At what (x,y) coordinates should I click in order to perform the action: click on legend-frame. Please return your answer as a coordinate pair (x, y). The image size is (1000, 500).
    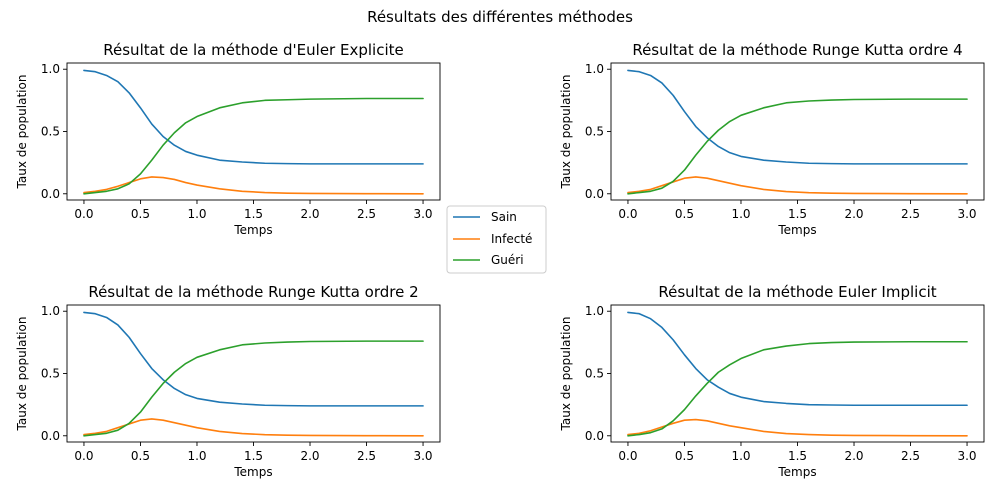
    Looking at the image, I should click on (496, 239).